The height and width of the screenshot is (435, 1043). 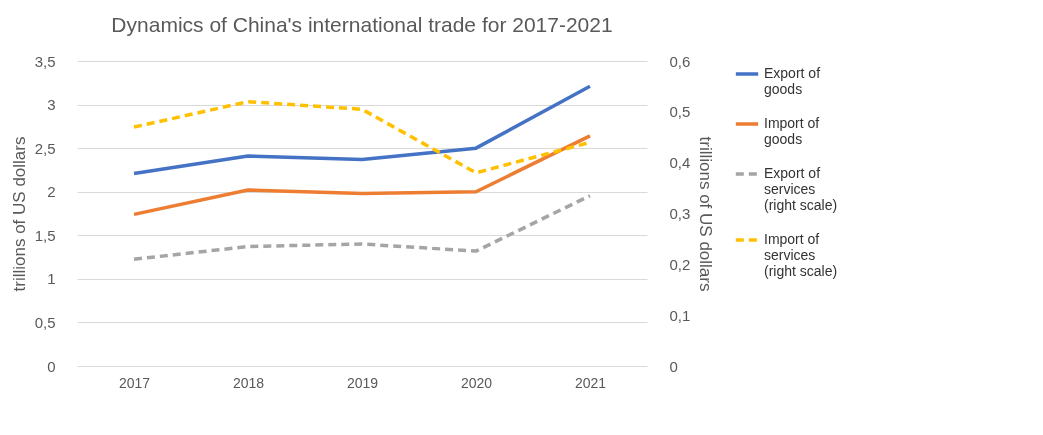 What do you see at coordinates (51, 279) in the screenshot?
I see `y-tick-label: 1` at bounding box center [51, 279].